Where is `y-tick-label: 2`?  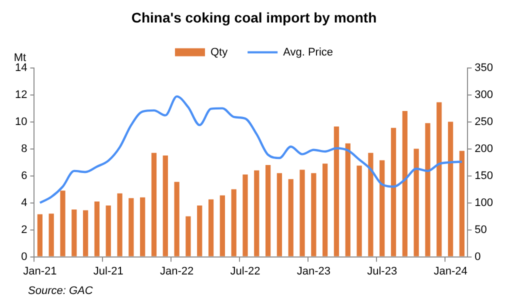 y-tick-label: 2 is located at coordinates (24, 230).